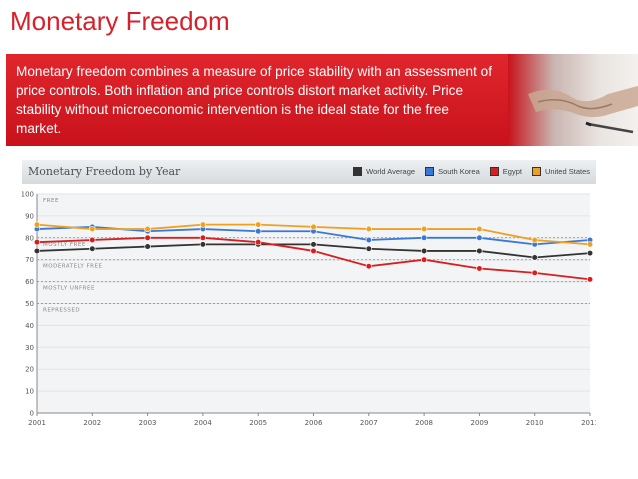  I want to click on y-tick-label-50: 50, so click(29, 304).